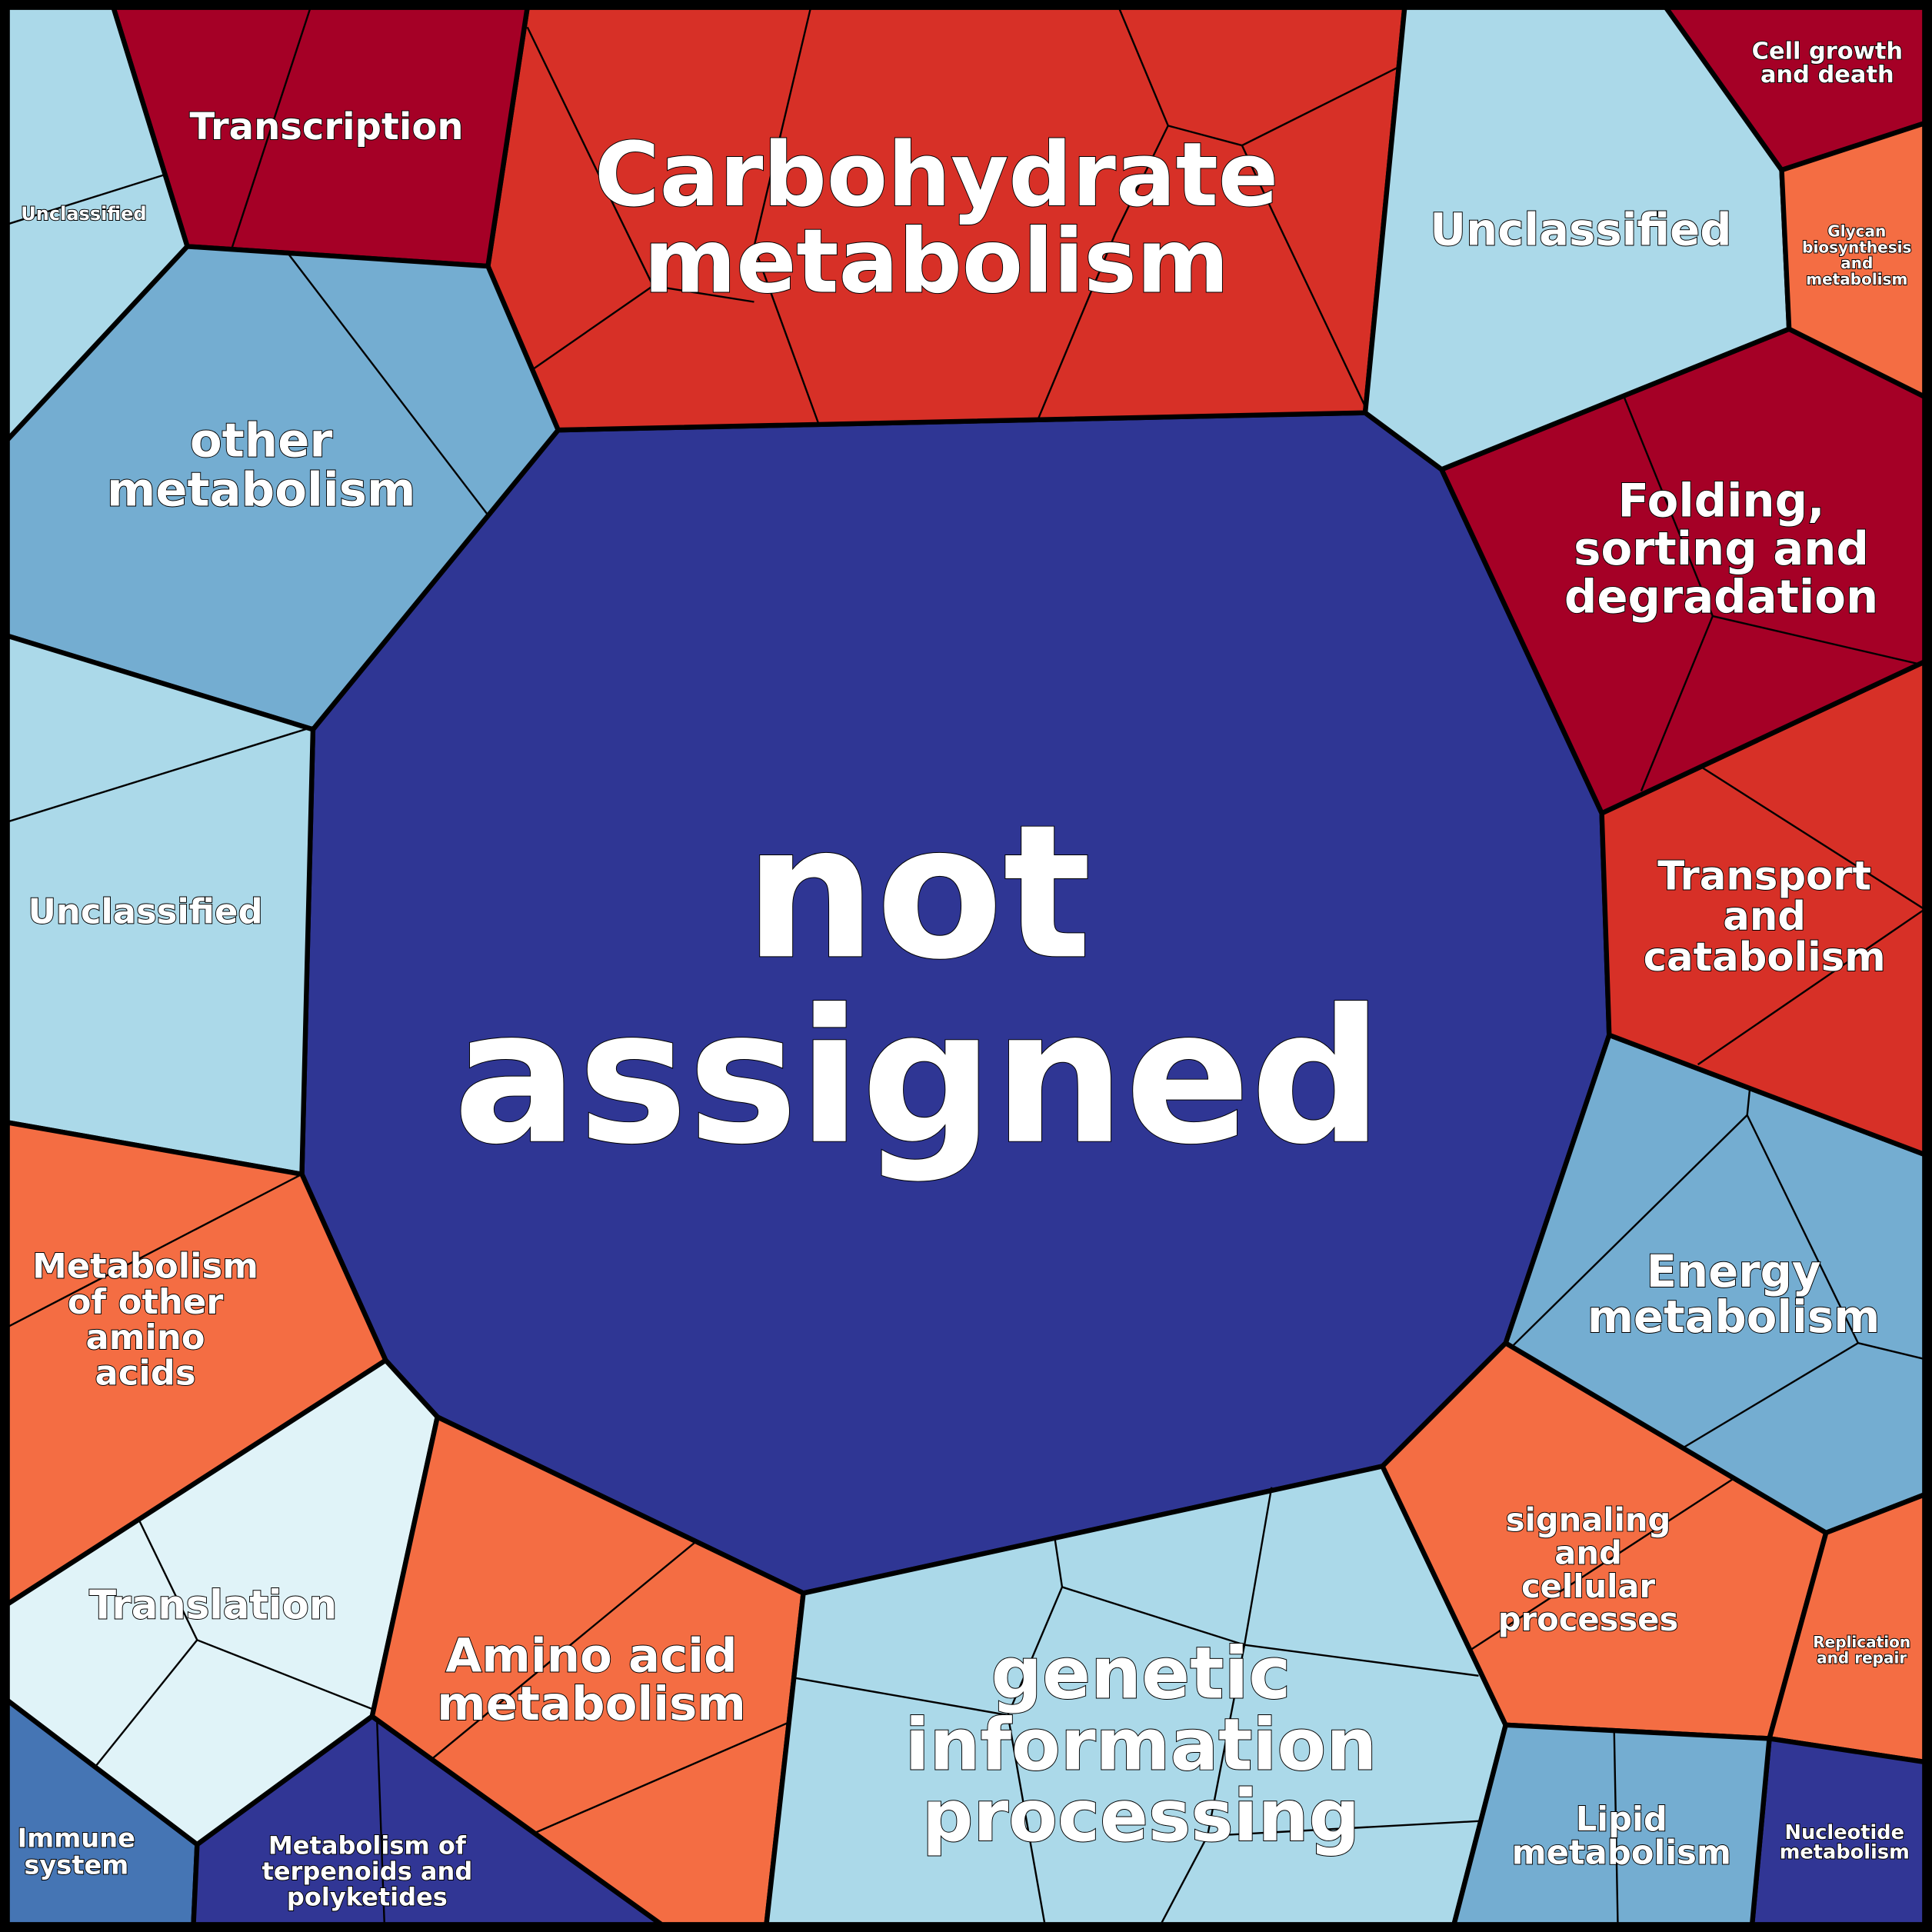  Describe the element at coordinates (1141, 1744) in the screenshot. I see `cell-label: information` at that location.